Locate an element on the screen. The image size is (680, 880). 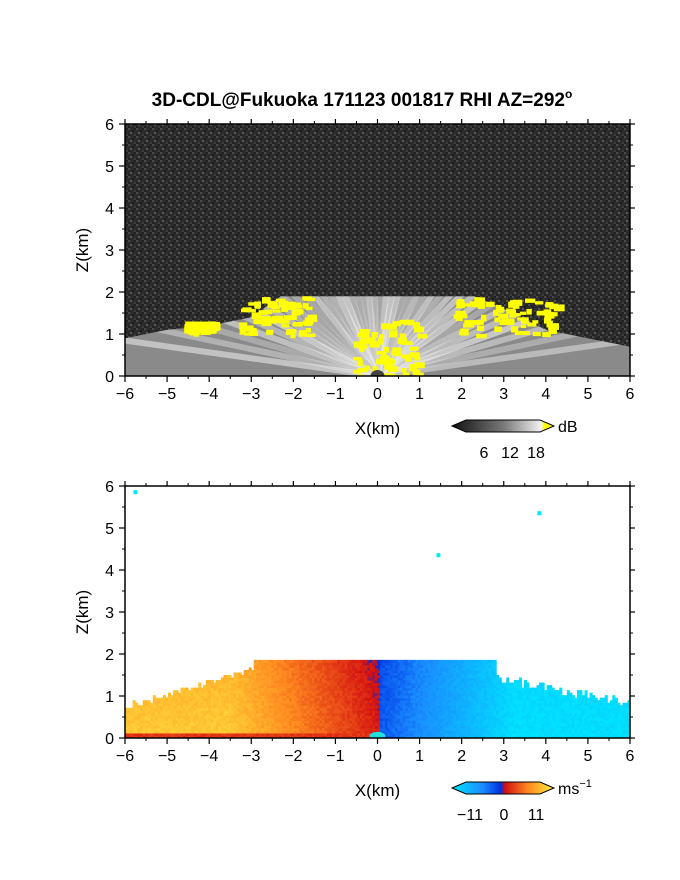
colorbar-tick: 0 is located at coordinates (504, 815).